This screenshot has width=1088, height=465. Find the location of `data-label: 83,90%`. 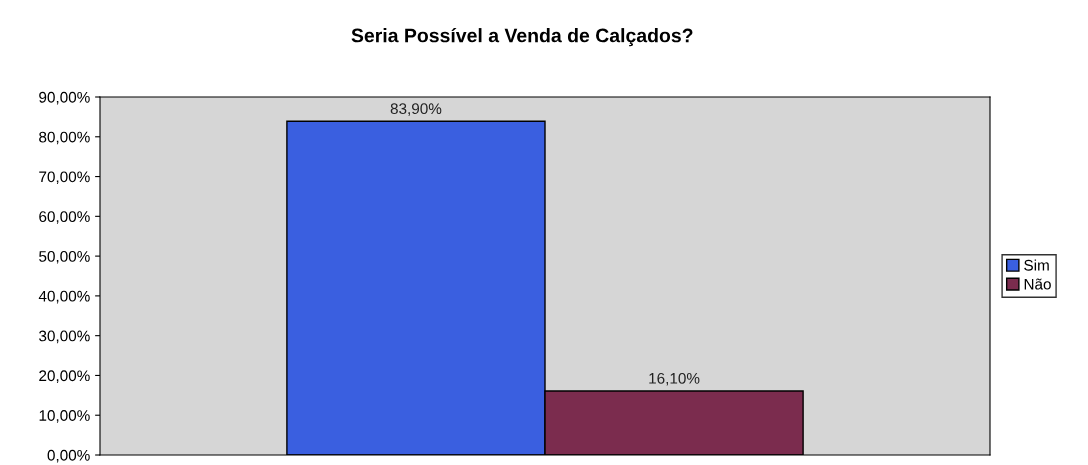

data-label: 83,90% is located at coordinates (416, 109).